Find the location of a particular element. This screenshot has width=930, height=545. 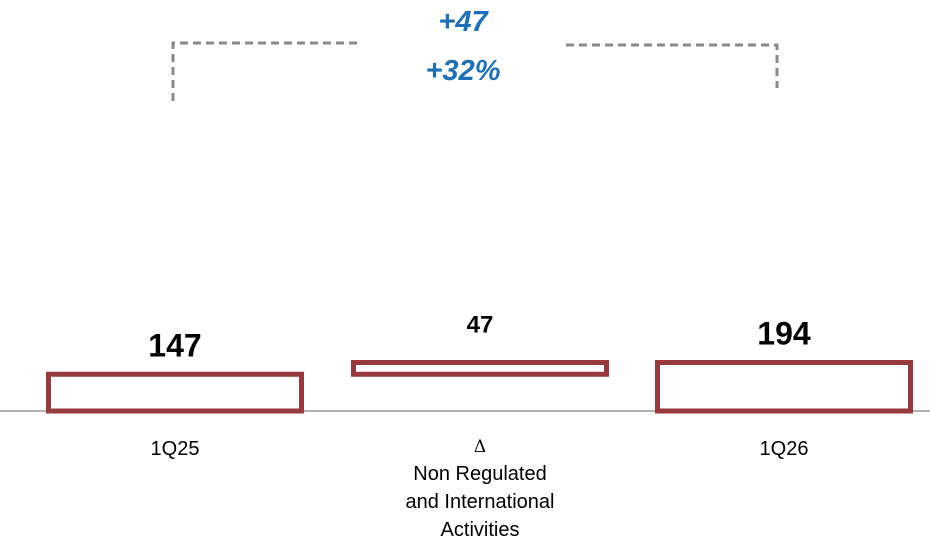

category-label-1q26: 1Q26 is located at coordinates (784, 449).